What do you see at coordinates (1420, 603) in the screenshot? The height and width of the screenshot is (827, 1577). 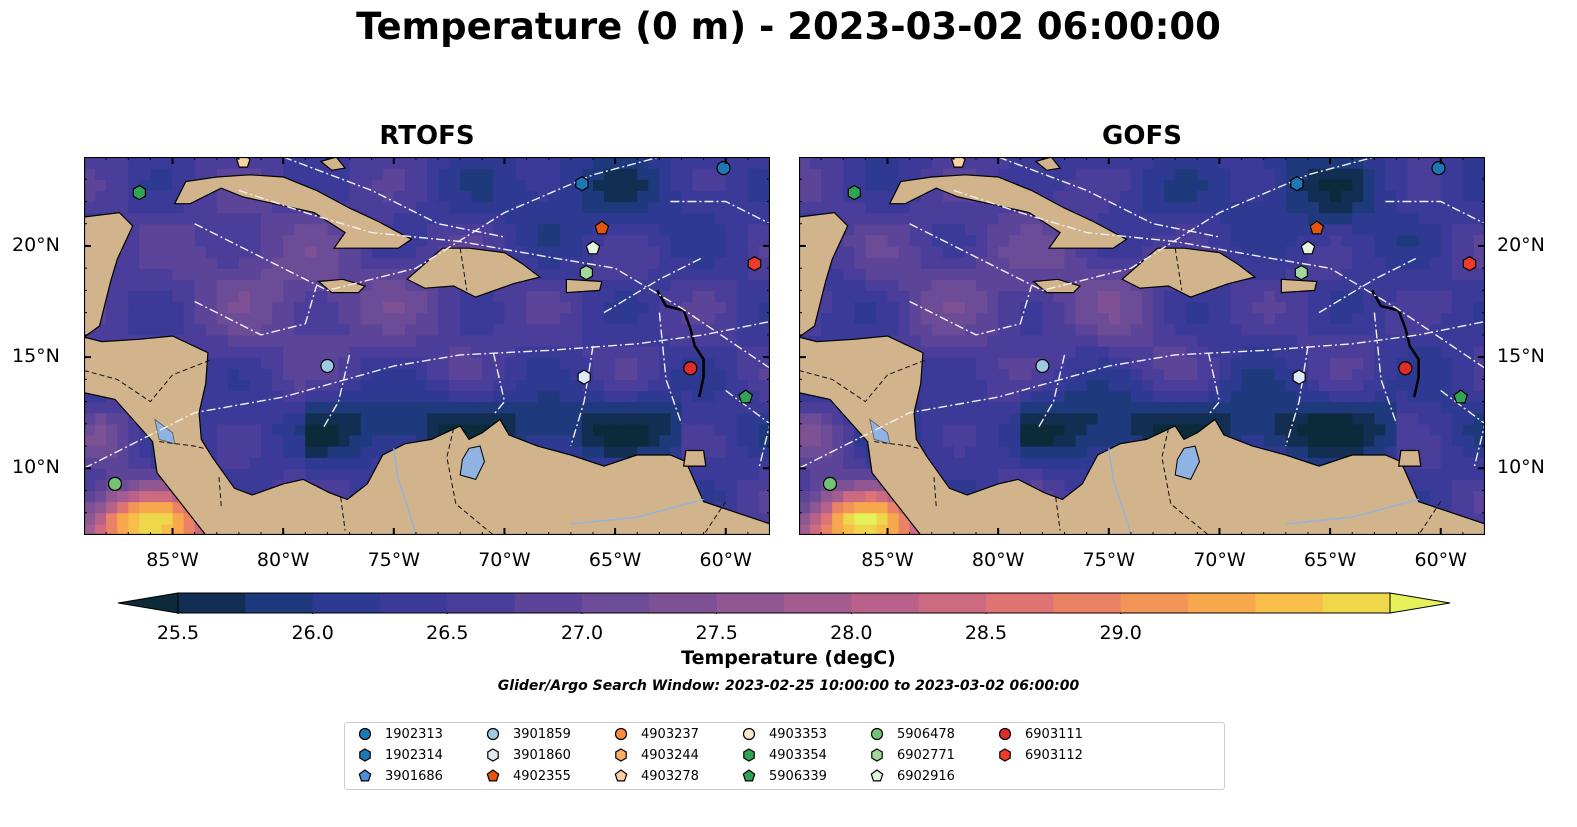 I see `colorbar-high-extend` at bounding box center [1420, 603].